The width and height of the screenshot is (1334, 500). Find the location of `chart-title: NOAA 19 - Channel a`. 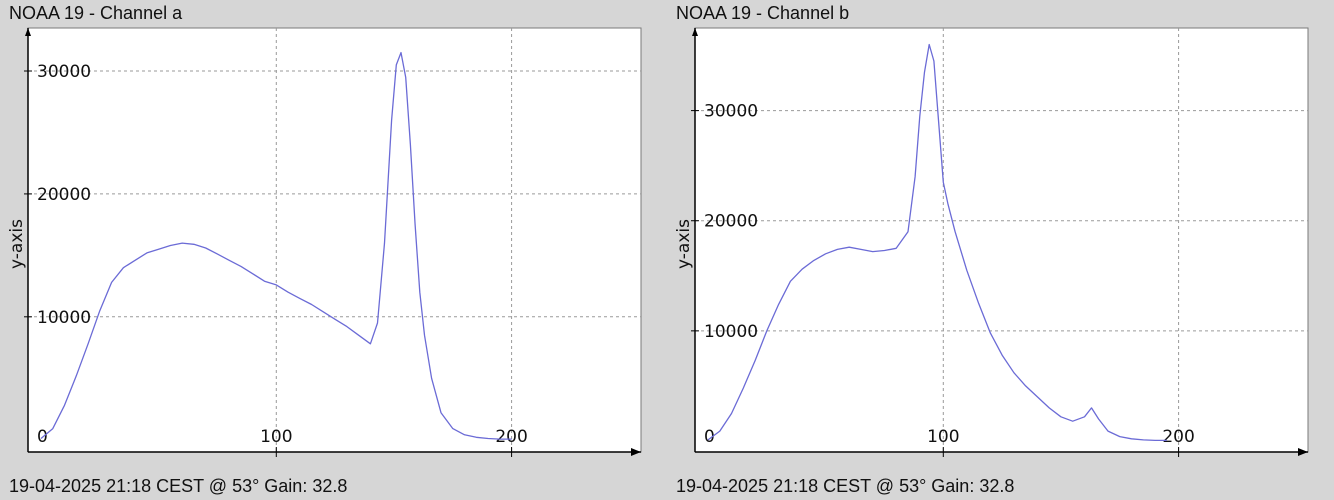

chart-title: NOAA 19 - Channel a is located at coordinates (96, 13).